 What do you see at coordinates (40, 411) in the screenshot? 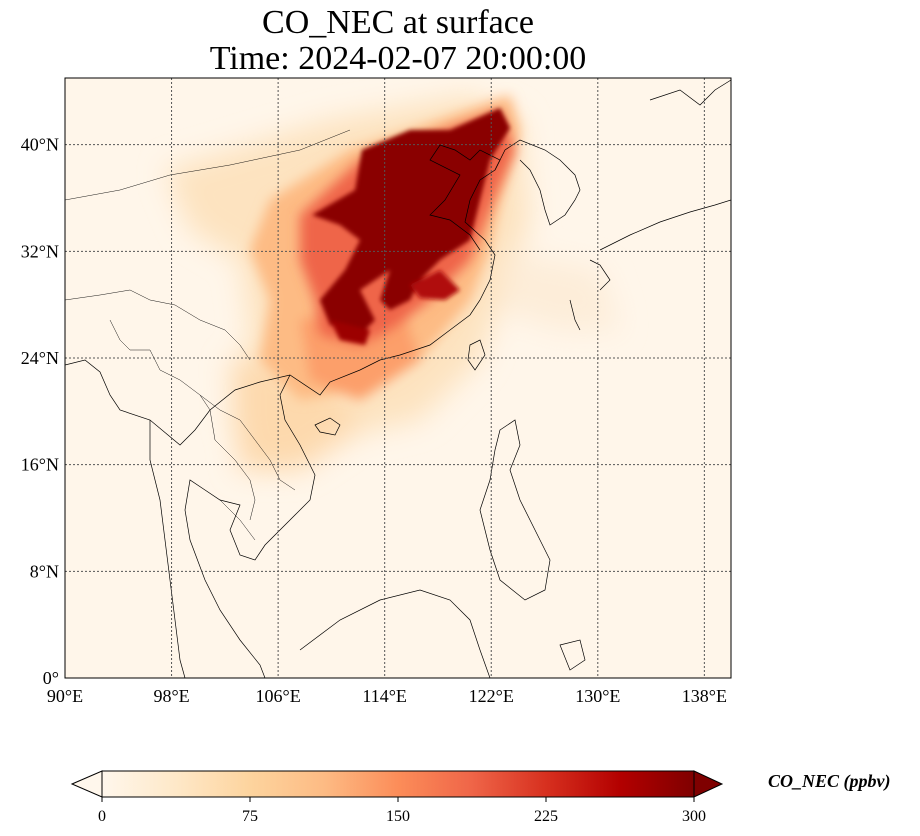
I see `lat-tick-labels: 0° 8°N 16°N 24°N 32°N 40°N` at bounding box center [40, 411].